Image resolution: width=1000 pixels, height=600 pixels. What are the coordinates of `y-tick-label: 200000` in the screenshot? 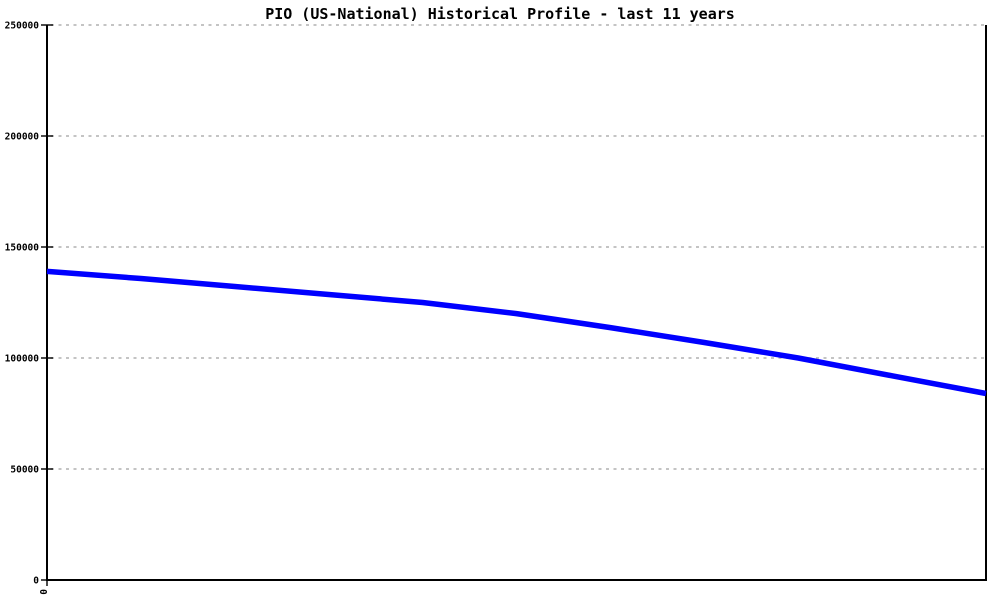 It's located at (22, 137).